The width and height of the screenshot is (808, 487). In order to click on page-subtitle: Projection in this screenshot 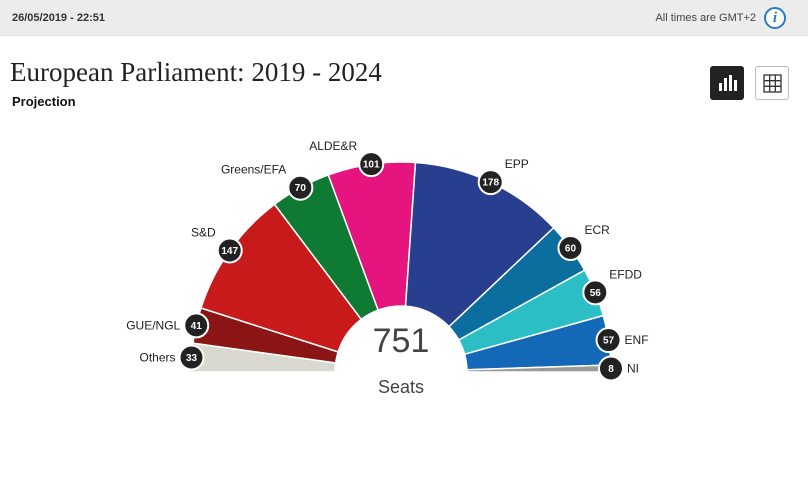, I will do `click(44, 101)`.